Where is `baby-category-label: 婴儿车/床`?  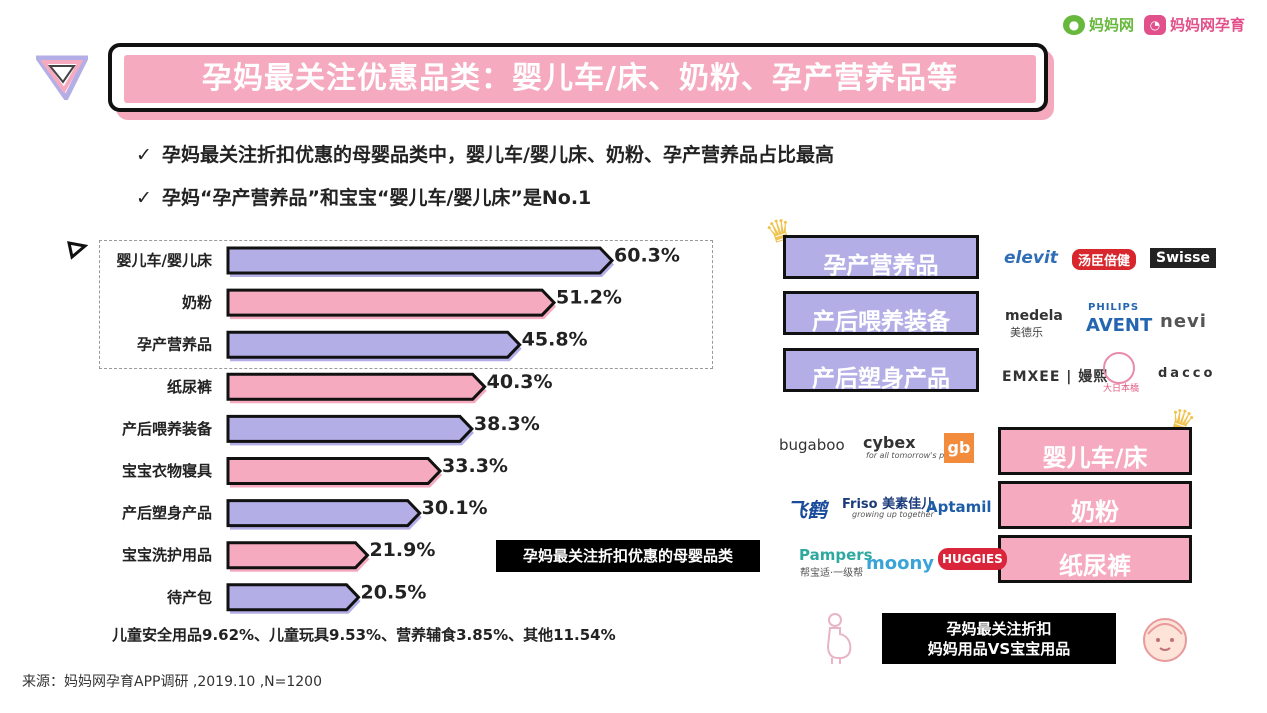
baby-category-label: 婴儿车/床 is located at coordinates (1095, 458).